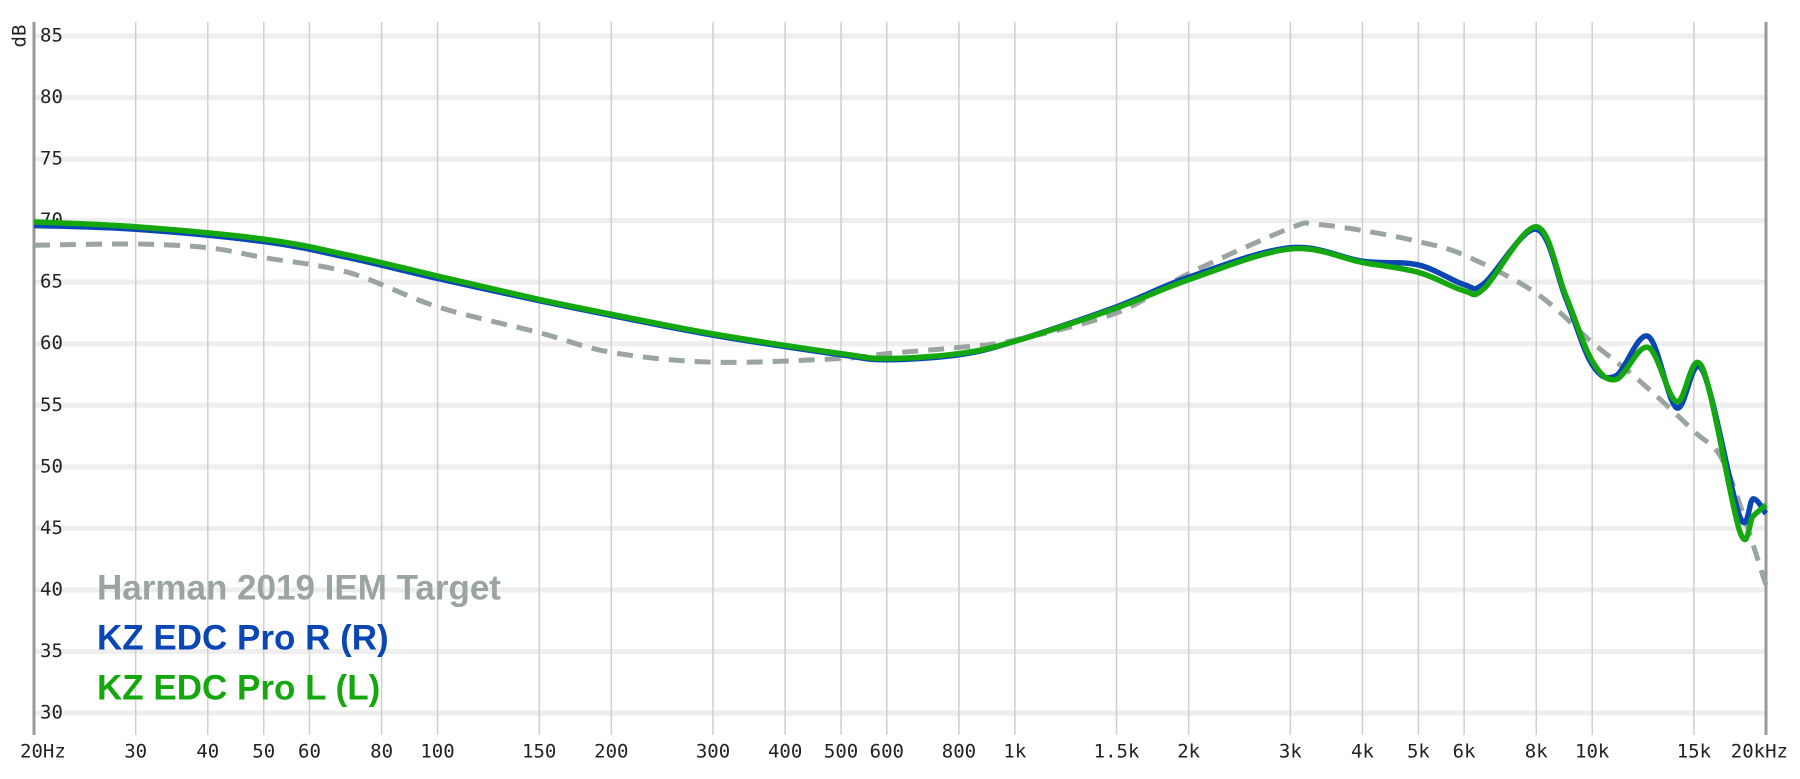 The width and height of the screenshot is (1800, 779). What do you see at coordinates (51, 713) in the screenshot?
I see `y-tick-label: 30` at bounding box center [51, 713].